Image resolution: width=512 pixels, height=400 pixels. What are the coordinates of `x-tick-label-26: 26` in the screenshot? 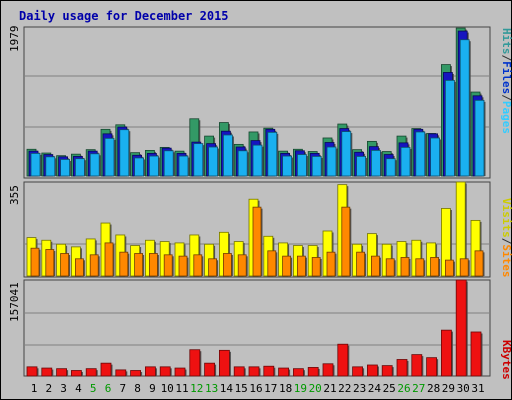 It's located at (403, 388).